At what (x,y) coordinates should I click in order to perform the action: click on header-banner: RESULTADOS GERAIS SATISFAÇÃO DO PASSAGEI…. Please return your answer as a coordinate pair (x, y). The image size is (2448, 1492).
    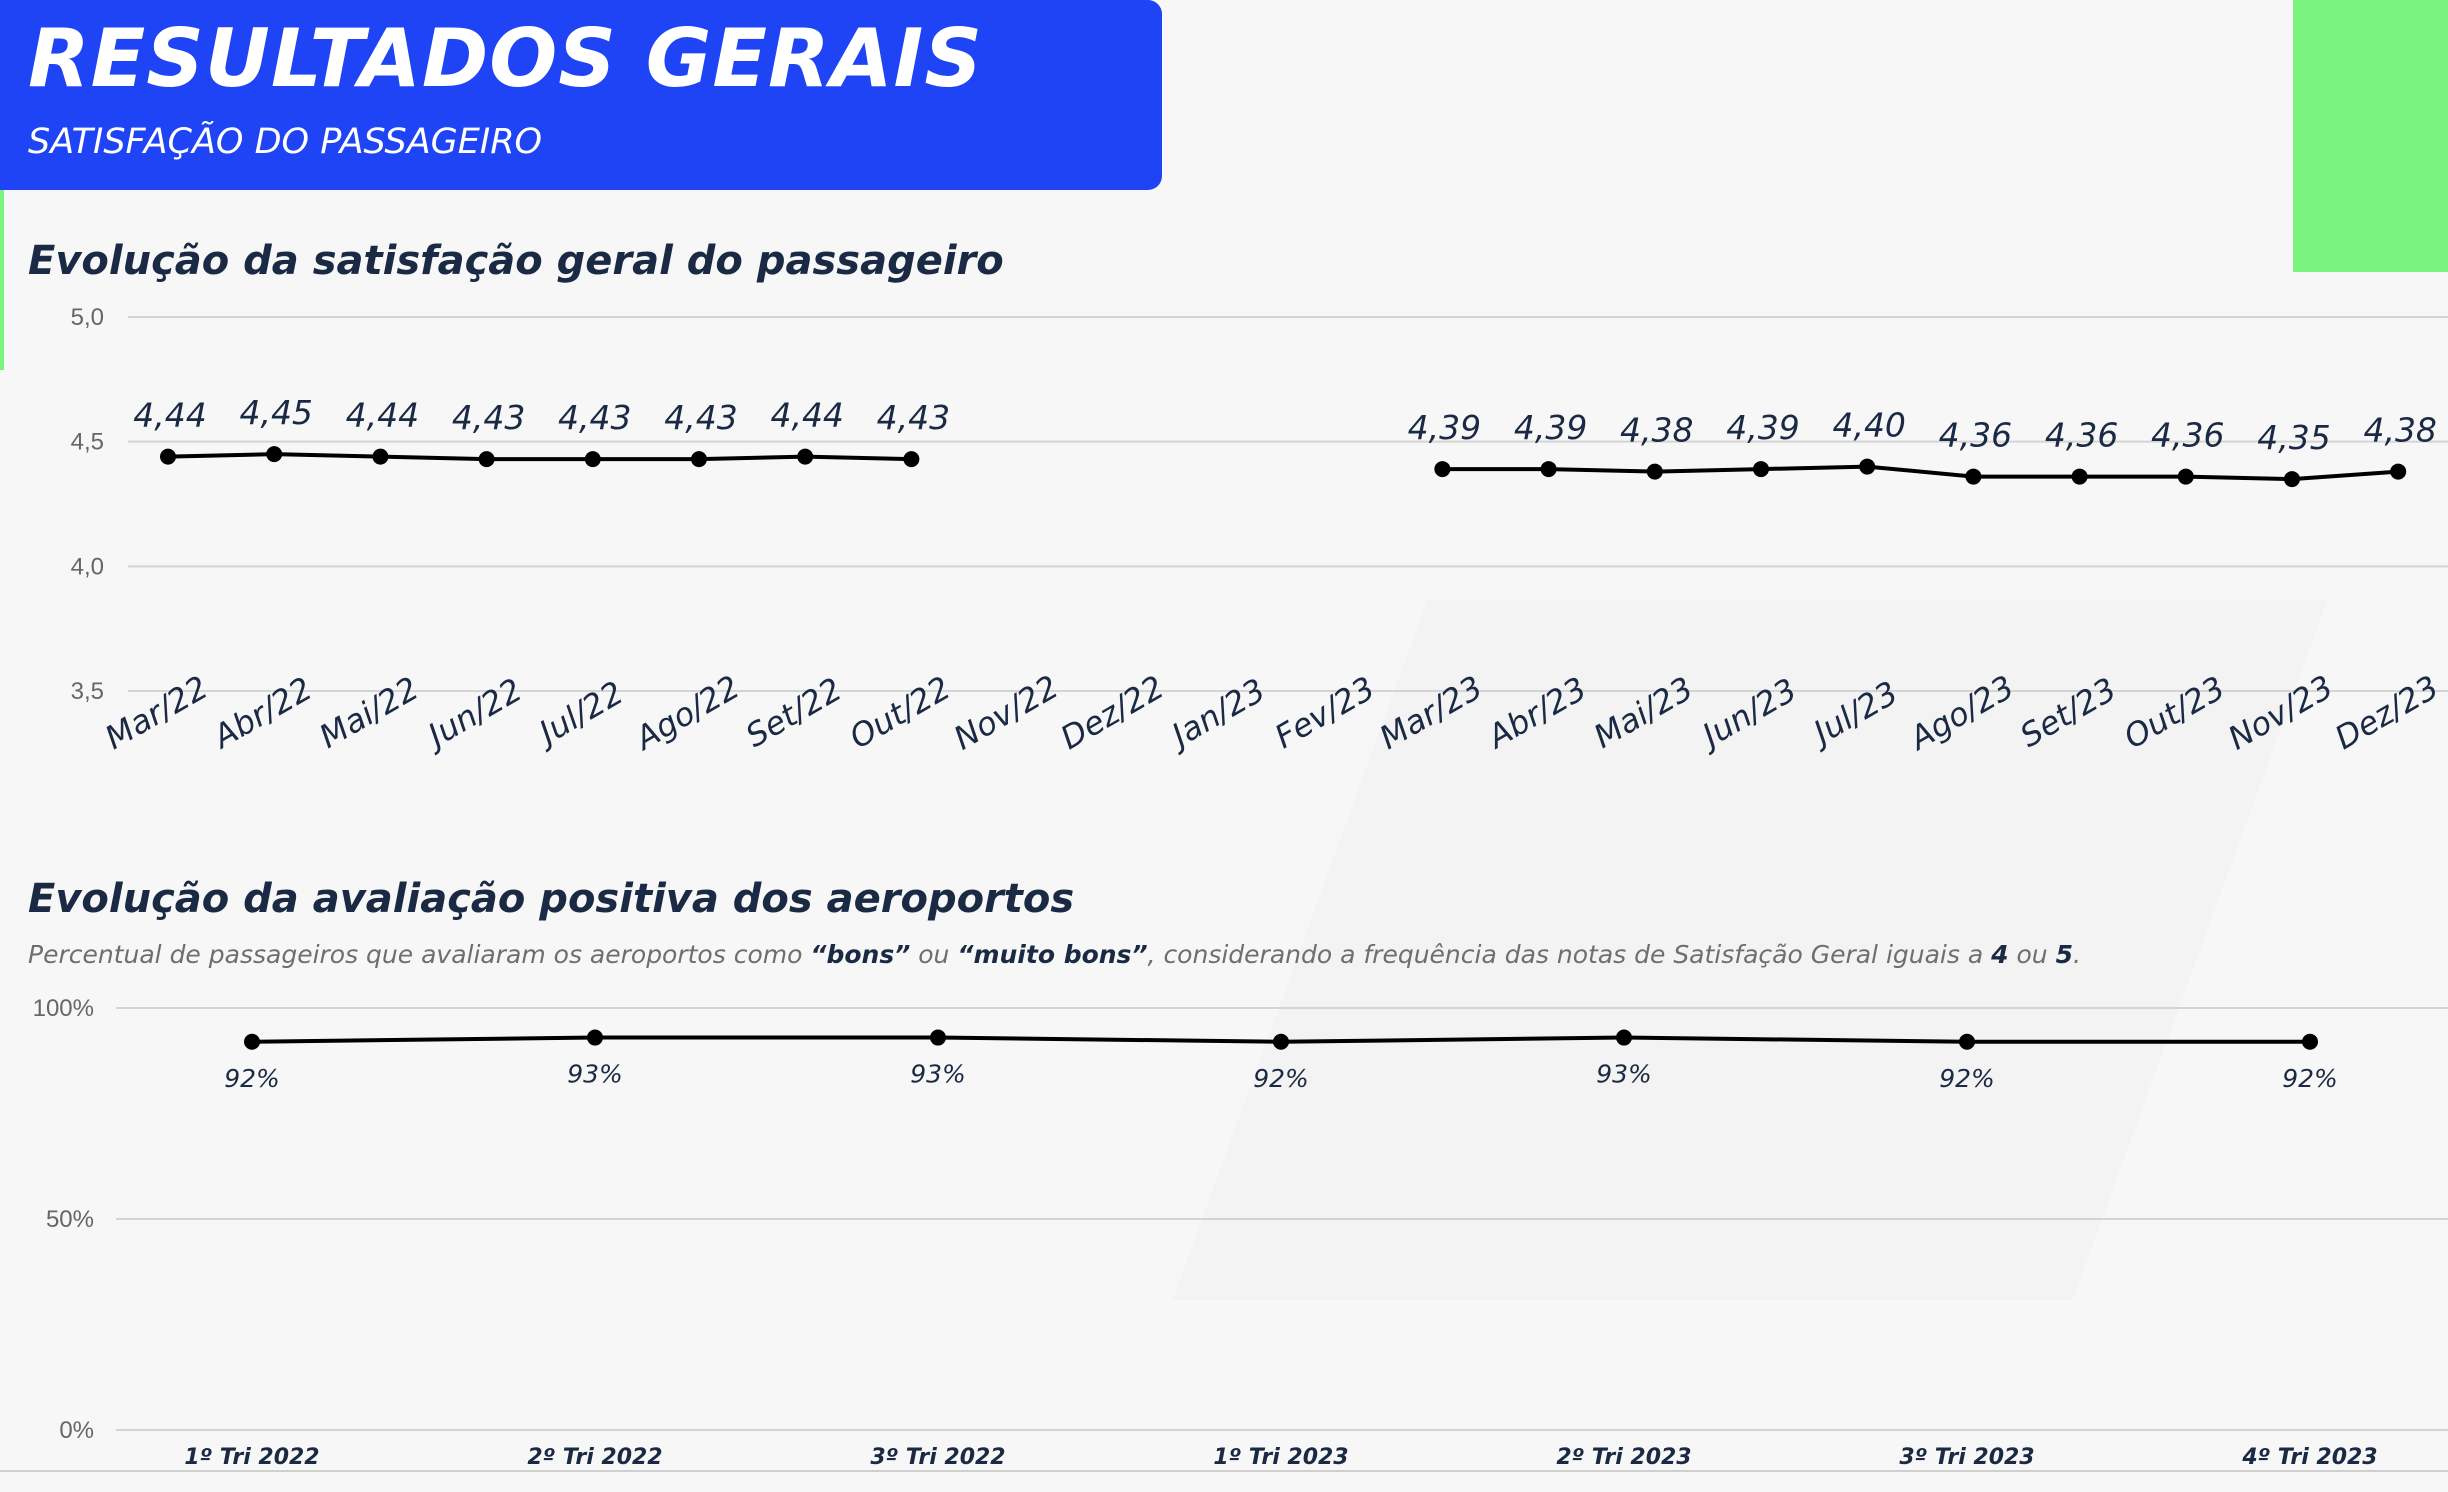
    Looking at the image, I should click on (581, 95).